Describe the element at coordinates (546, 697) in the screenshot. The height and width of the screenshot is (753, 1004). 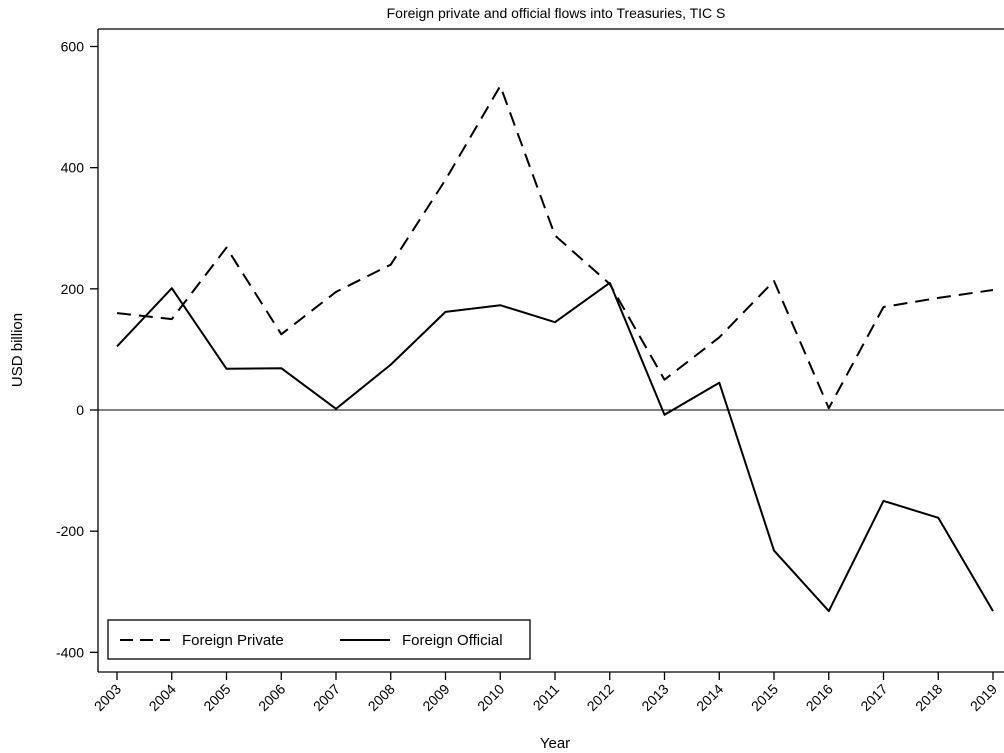
I see `x-tick-label: 2011` at that location.